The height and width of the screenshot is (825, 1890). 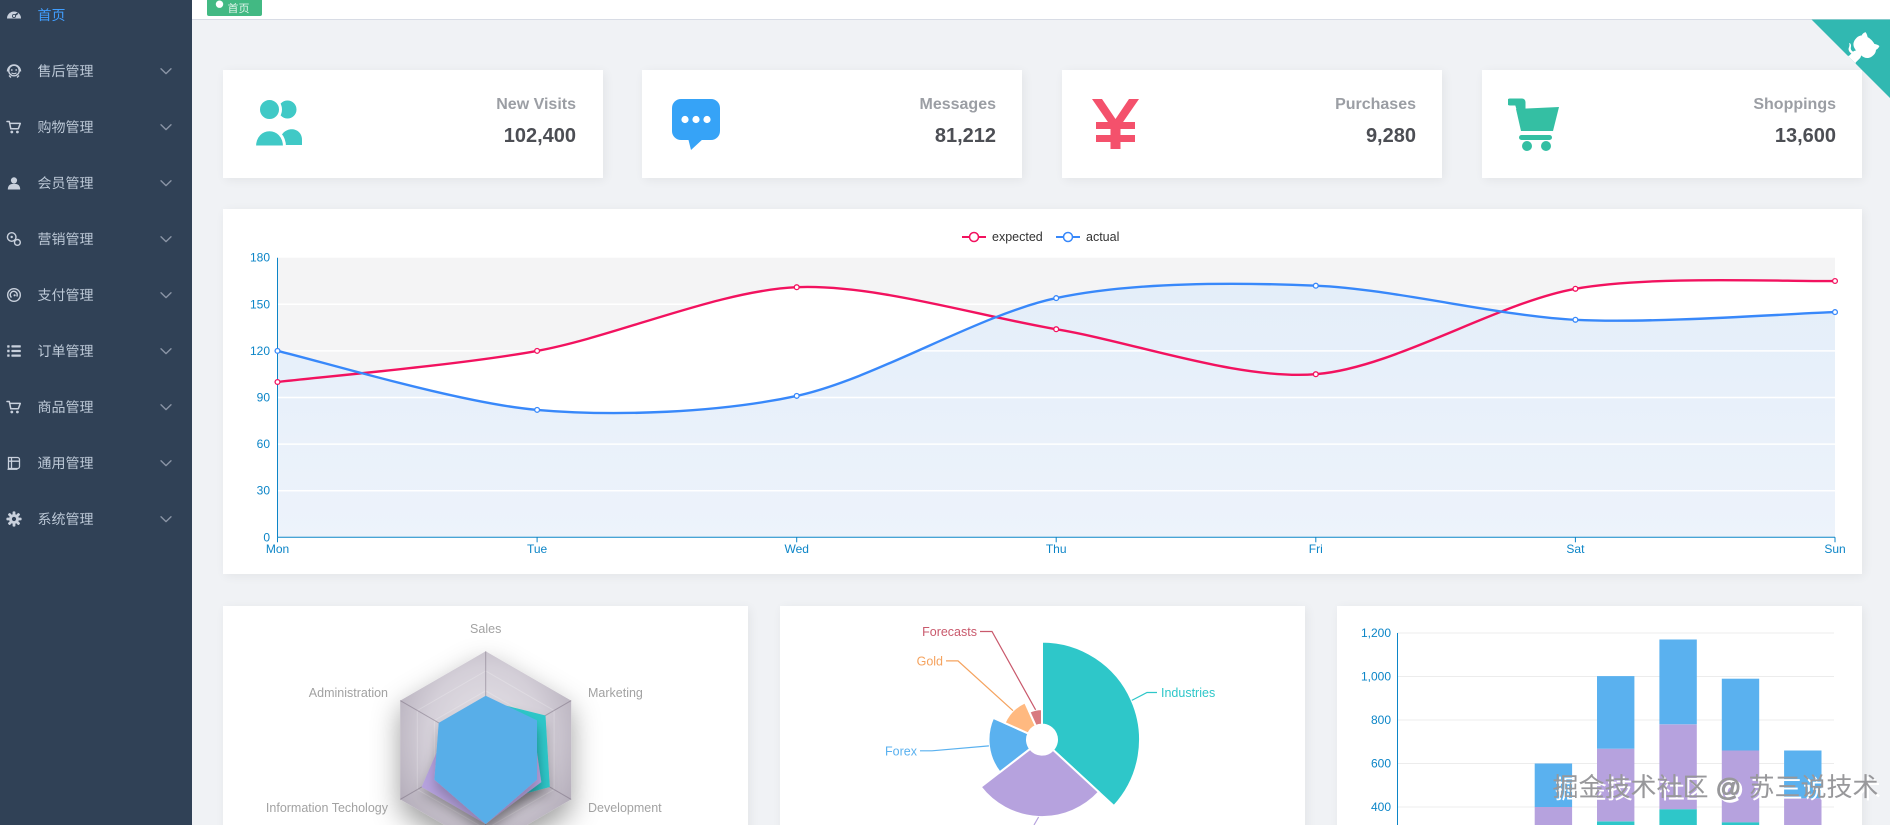 I want to click on svg-text: Tue, so click(x=537, y=549).